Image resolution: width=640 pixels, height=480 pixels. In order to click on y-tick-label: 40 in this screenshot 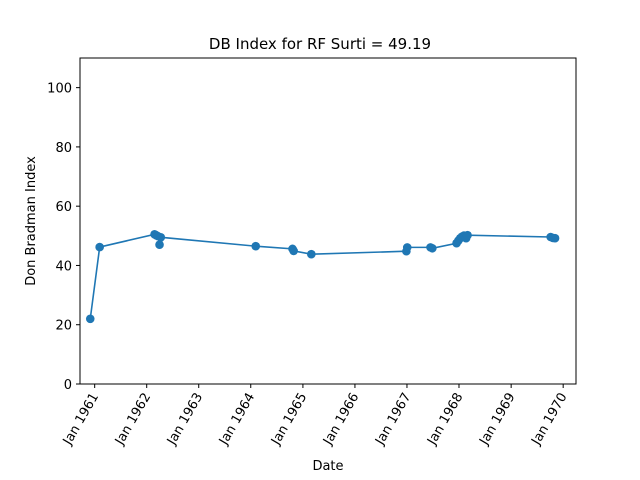, I will do `click(63, 266)`.